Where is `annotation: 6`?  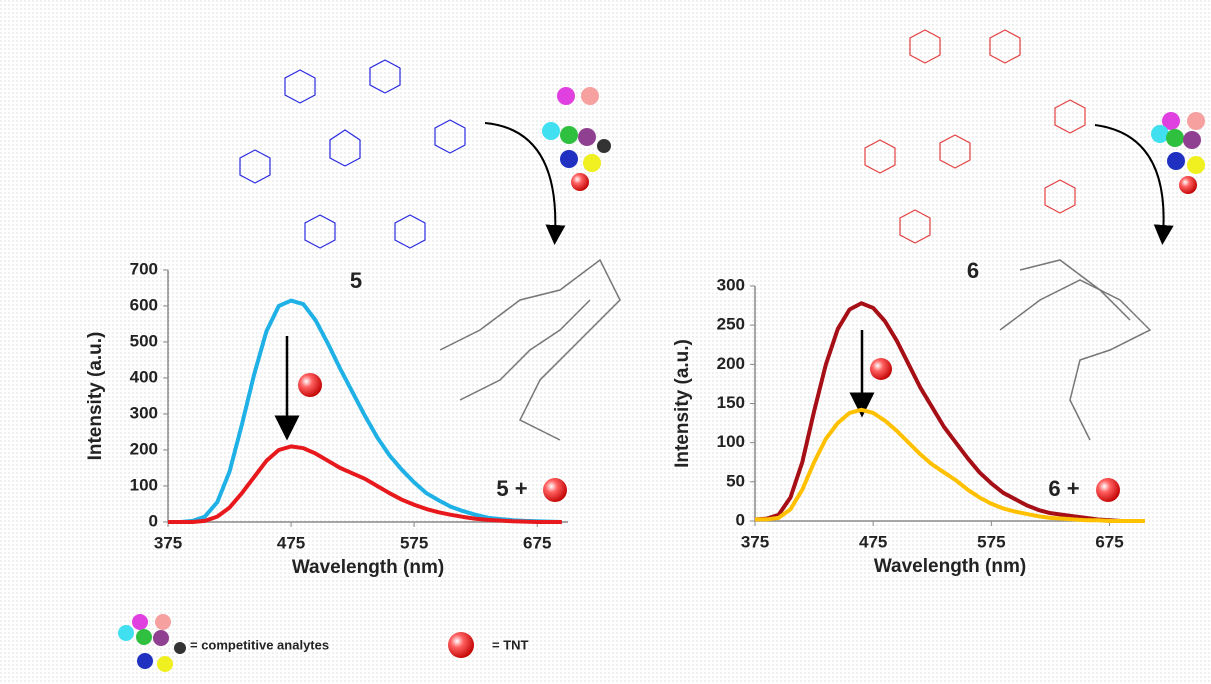 annotation: 6 is located at coordinates (973, 270).